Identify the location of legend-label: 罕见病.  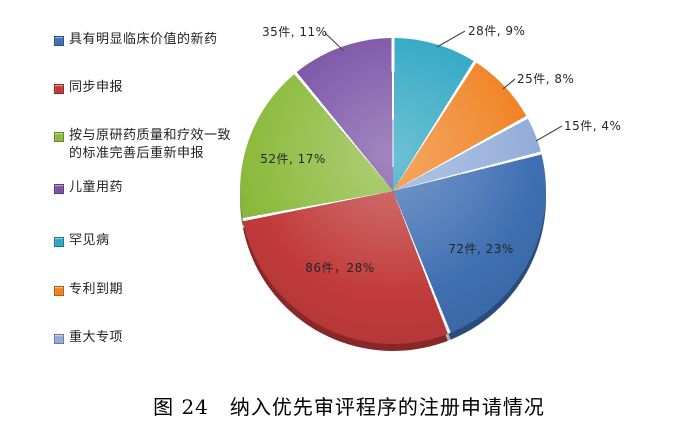
(89, 240).